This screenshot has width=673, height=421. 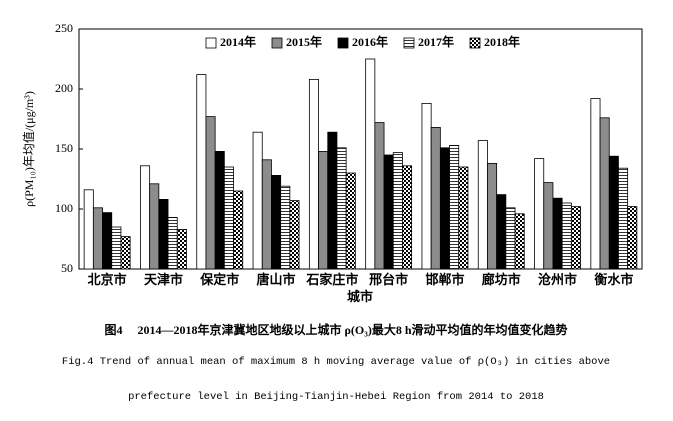 I want to click on x-tick-label: 天津市, so click(x=163, y=279).